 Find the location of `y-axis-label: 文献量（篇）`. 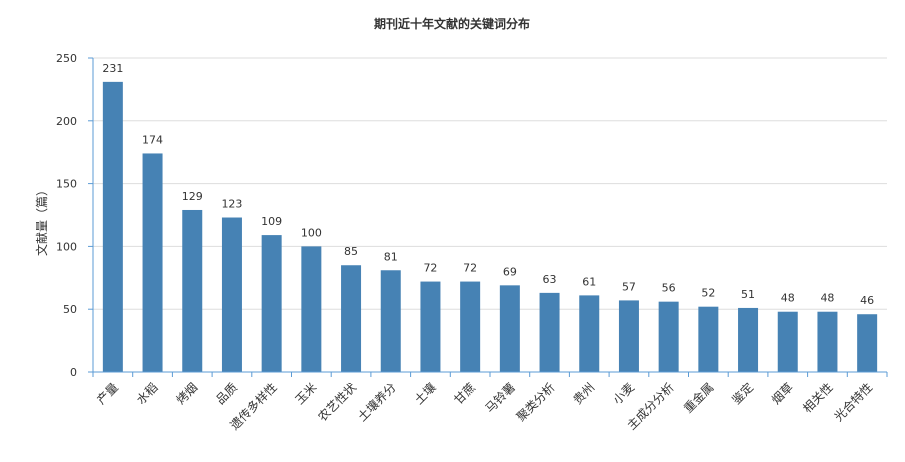

y-axis-label: 文献量（篇） is located at coordinates (41, 220).